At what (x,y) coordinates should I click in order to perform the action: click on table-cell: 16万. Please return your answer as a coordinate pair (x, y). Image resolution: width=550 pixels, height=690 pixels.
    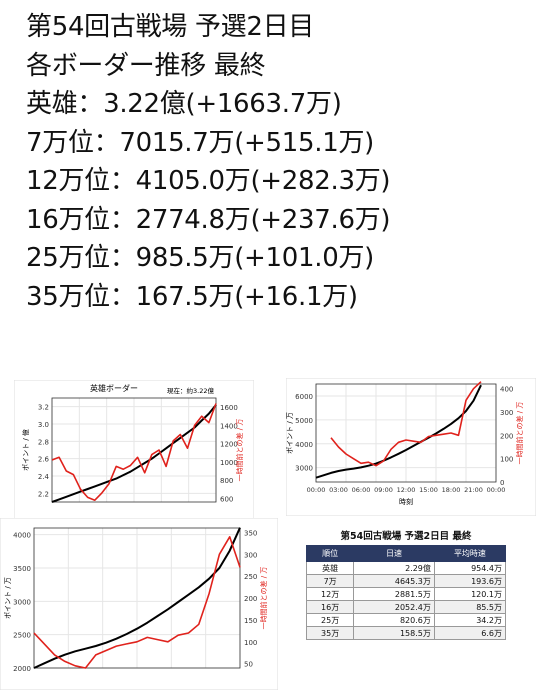
    Looking at the image, I should click on (330, 607).